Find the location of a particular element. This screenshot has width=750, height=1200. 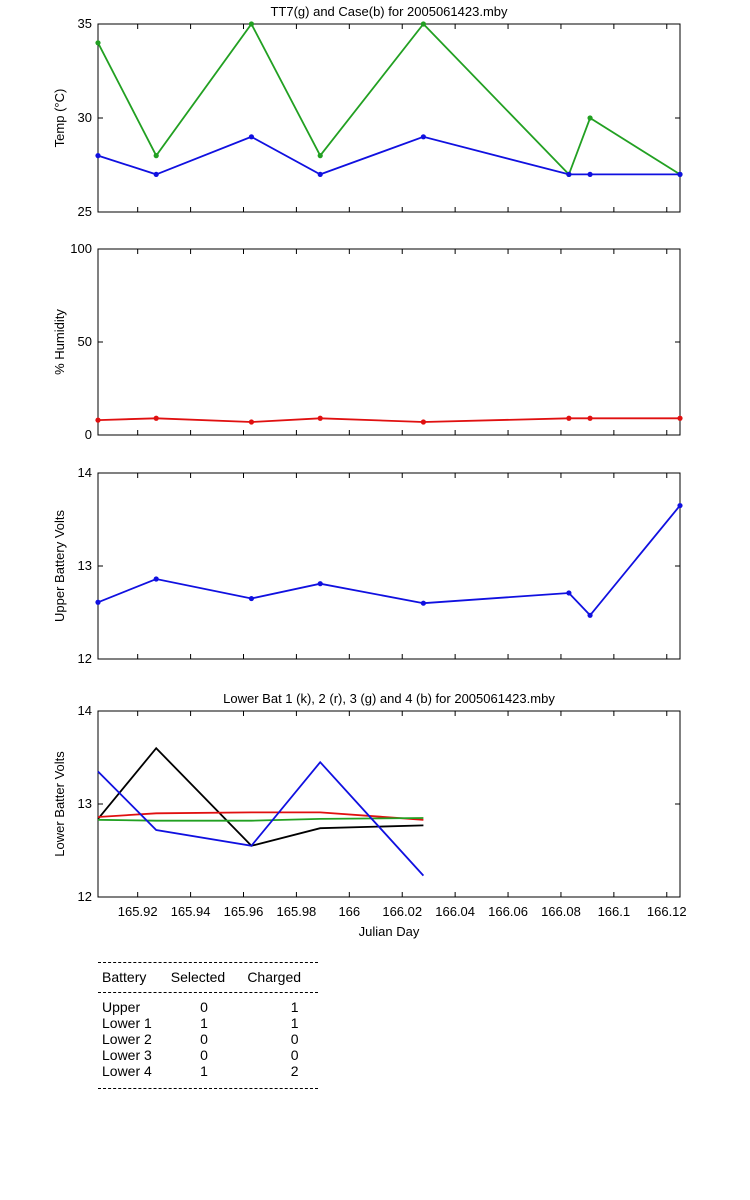

x-tick-label: 165.94 is located at coordinates (191, 911).